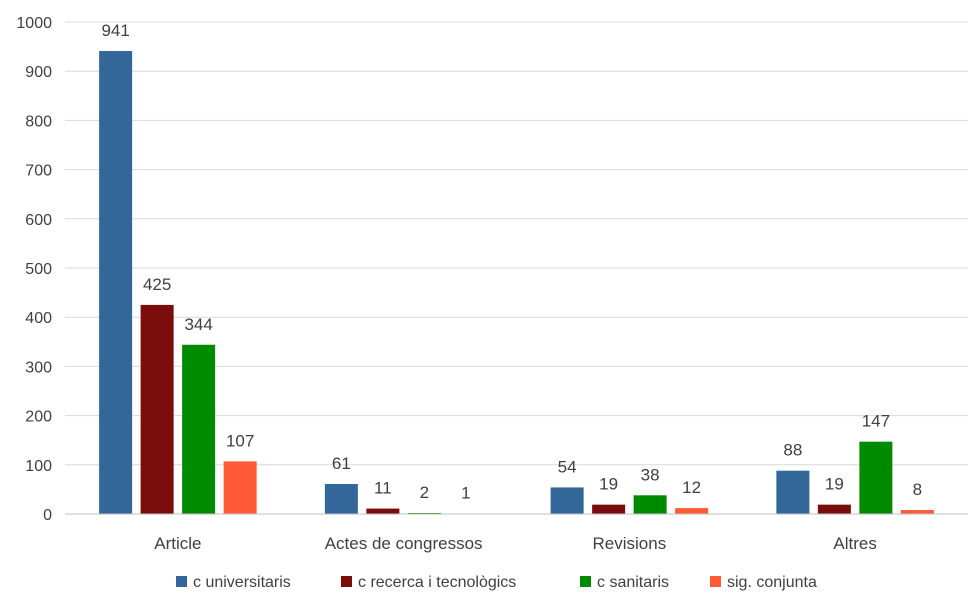  What do you see at coordinates (341, 463) in the screenshot?
I see `data-label: 61` at bounding box center [341, 463].